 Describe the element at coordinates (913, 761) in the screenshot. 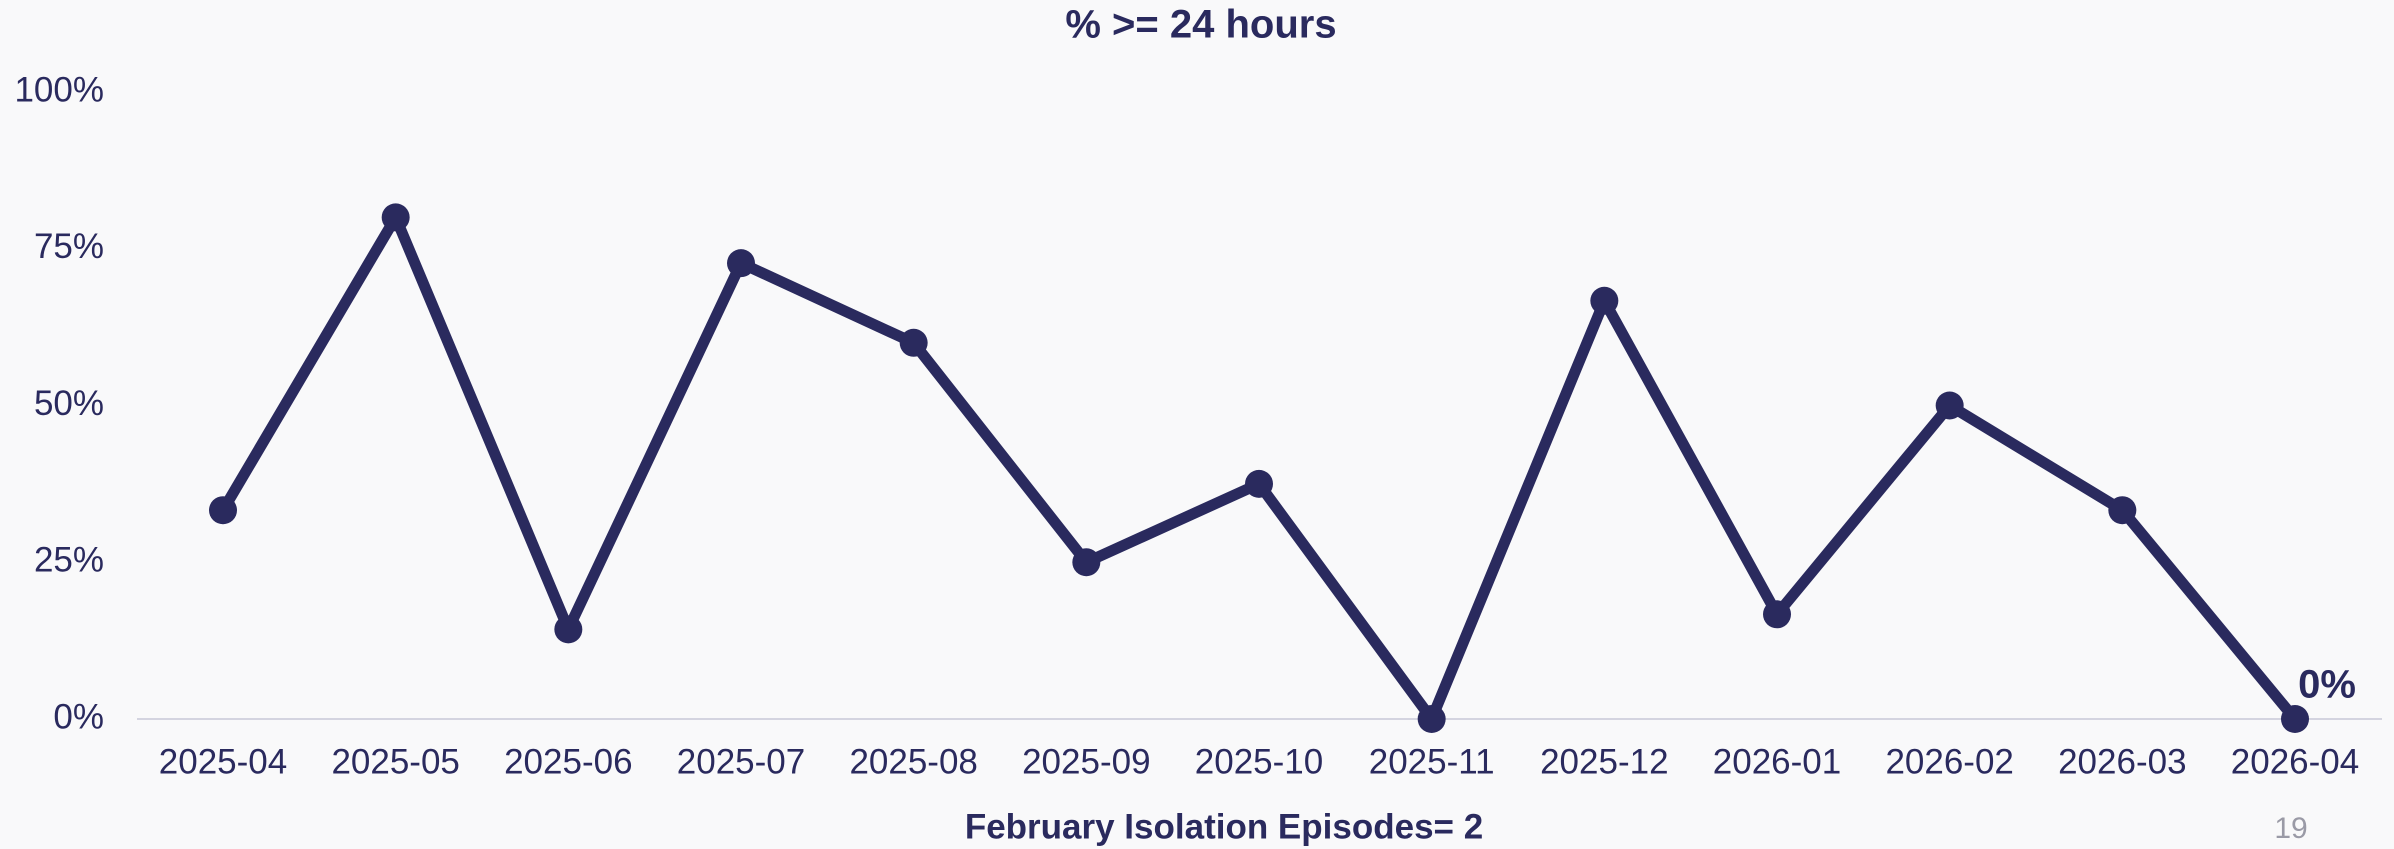

I see `x-tick-label: 2025-08` at that location.